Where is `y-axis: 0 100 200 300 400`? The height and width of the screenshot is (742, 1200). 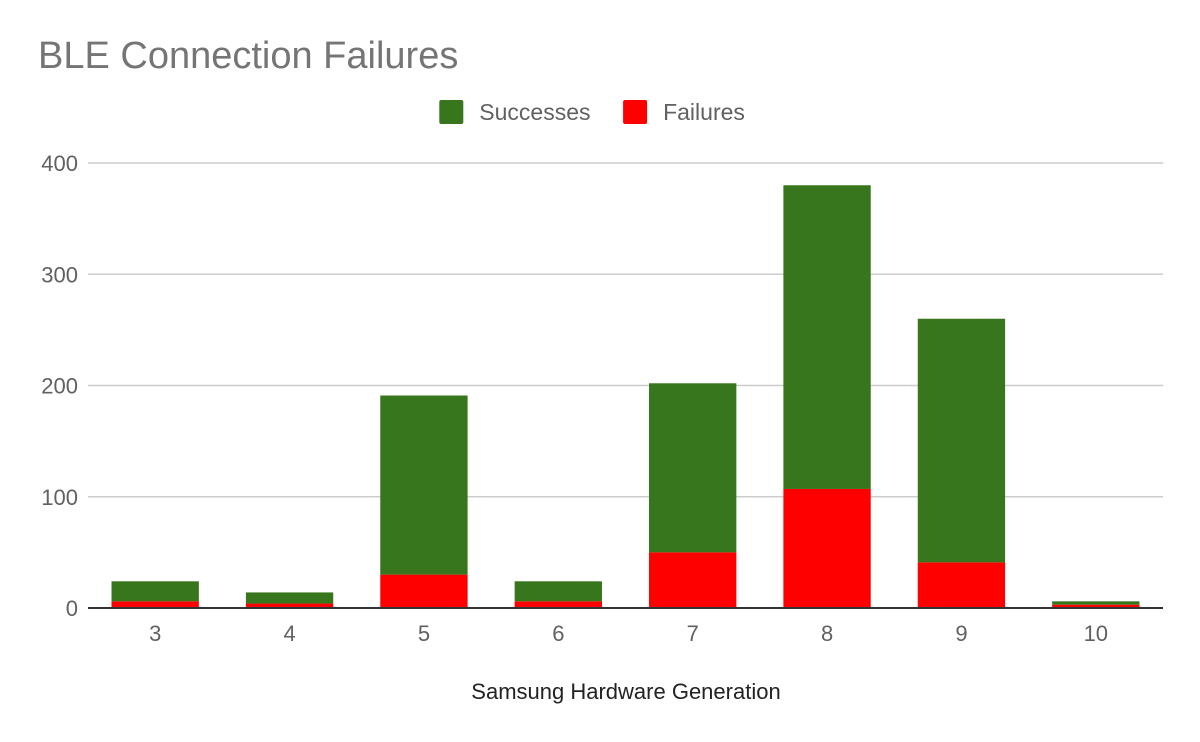 y-axis: 0 100 200 300 400 is located at coordinates (59, 386).